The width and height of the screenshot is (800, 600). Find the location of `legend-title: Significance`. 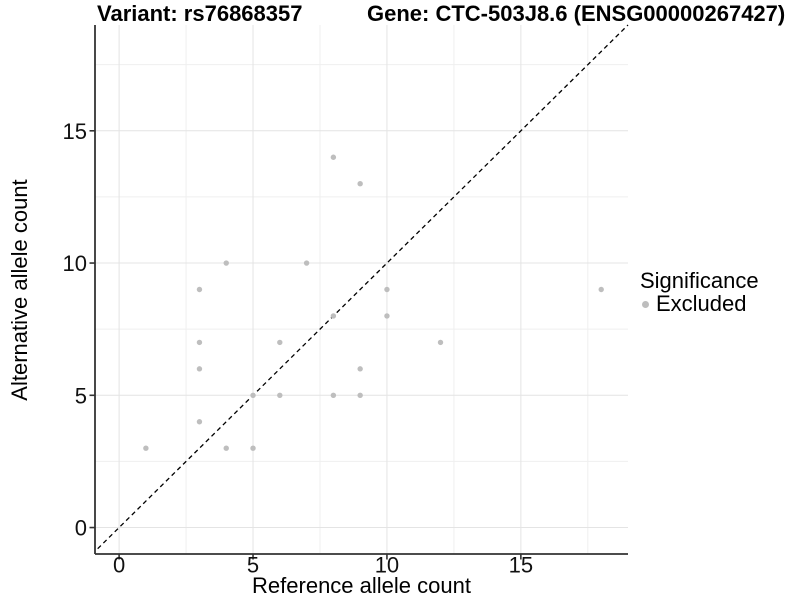

legend-title: Significance is located at coordinates (699, 280).